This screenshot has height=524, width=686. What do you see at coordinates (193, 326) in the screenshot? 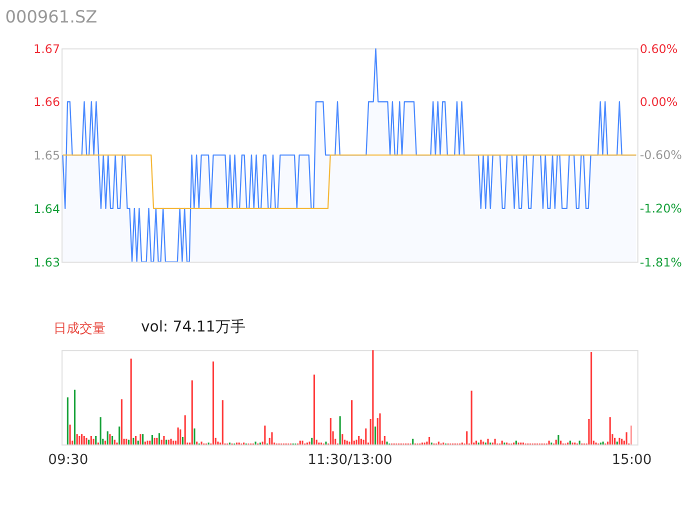
I see `text: vol: 74.11万手` at bounding box center [193, 326].